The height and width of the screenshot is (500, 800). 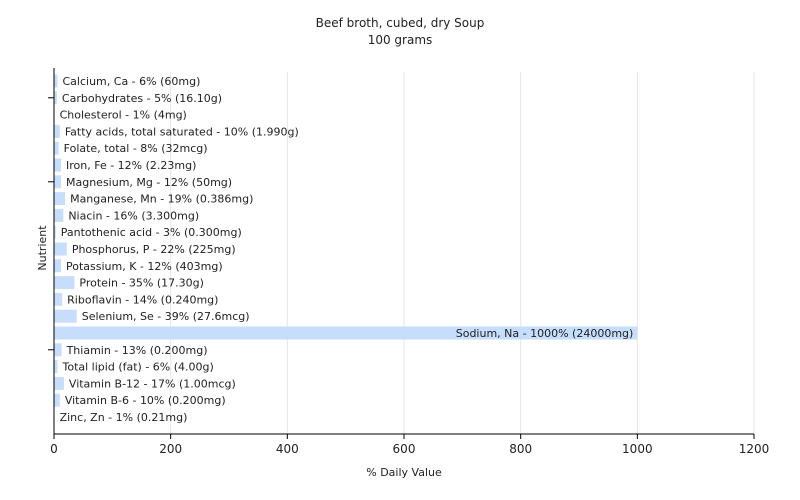 I want to click on bar-label: Cholesterol - 1% (4mg), so click(x=123, y=115).